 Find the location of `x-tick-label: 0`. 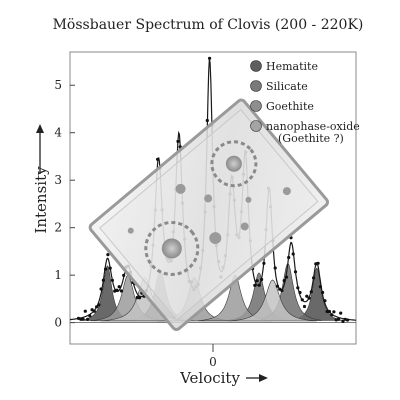

x-tick-label: 0 is located at coordinates (213, 362).